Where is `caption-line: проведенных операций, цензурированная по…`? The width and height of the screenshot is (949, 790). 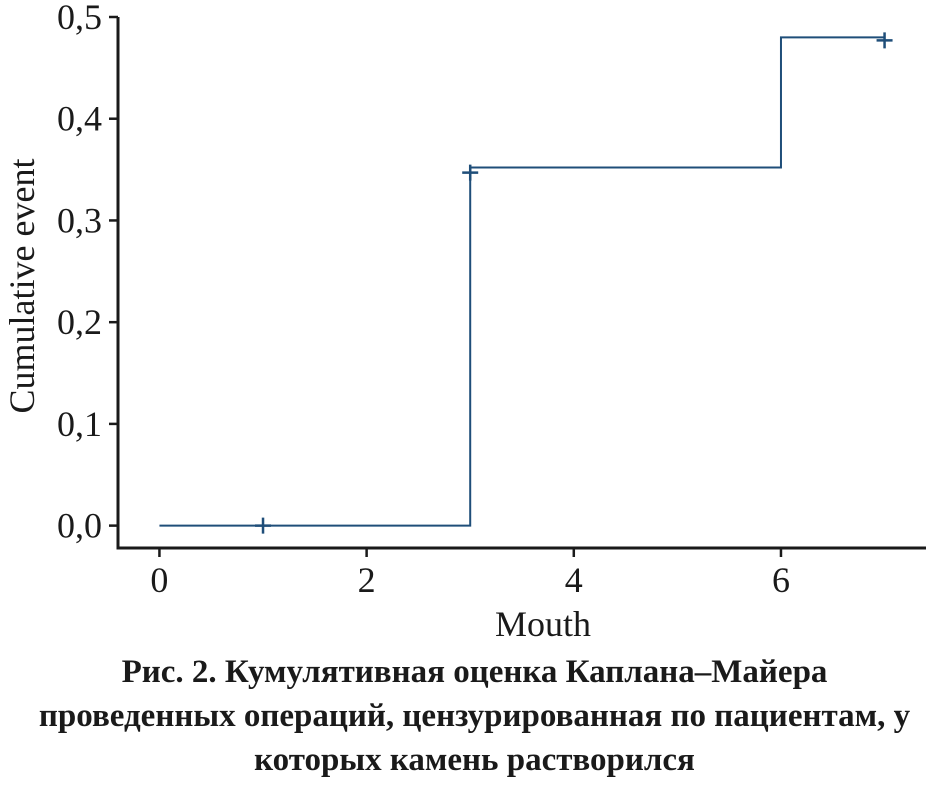 caption-line: проведенных операций, цензурированная по… is located at coordinates (474, 716).